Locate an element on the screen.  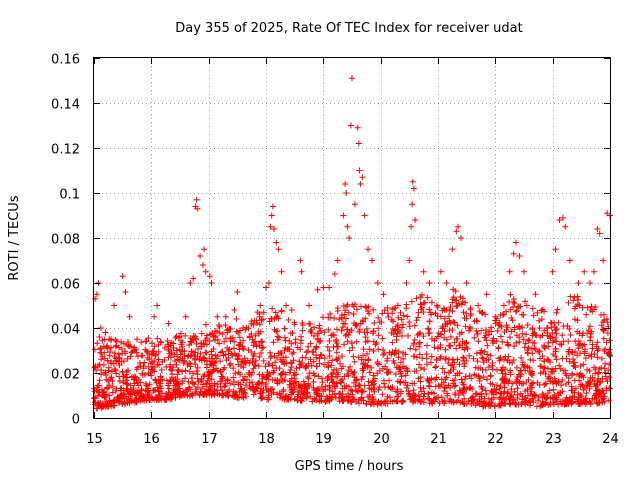
y-tick-label: 0.04 is located at coordinates (65, 330).